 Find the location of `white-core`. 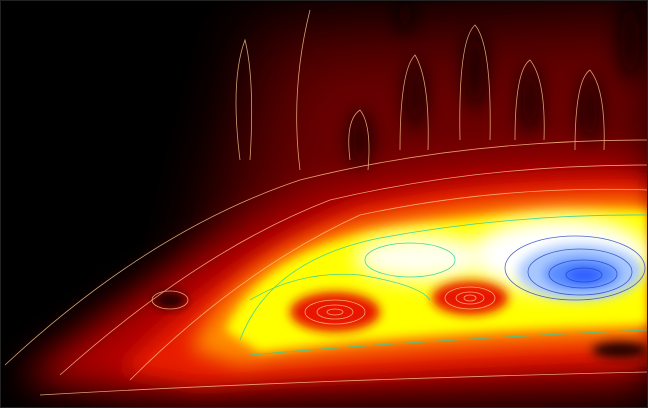

white-core is located at coordinates (420, 258).